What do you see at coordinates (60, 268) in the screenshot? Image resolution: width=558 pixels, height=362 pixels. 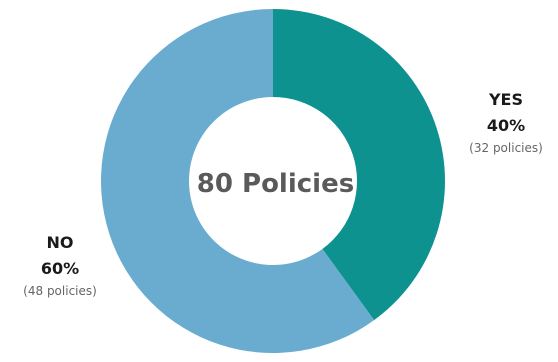 I see `no-percent-label: 60%` at bounding box center [60, 268].